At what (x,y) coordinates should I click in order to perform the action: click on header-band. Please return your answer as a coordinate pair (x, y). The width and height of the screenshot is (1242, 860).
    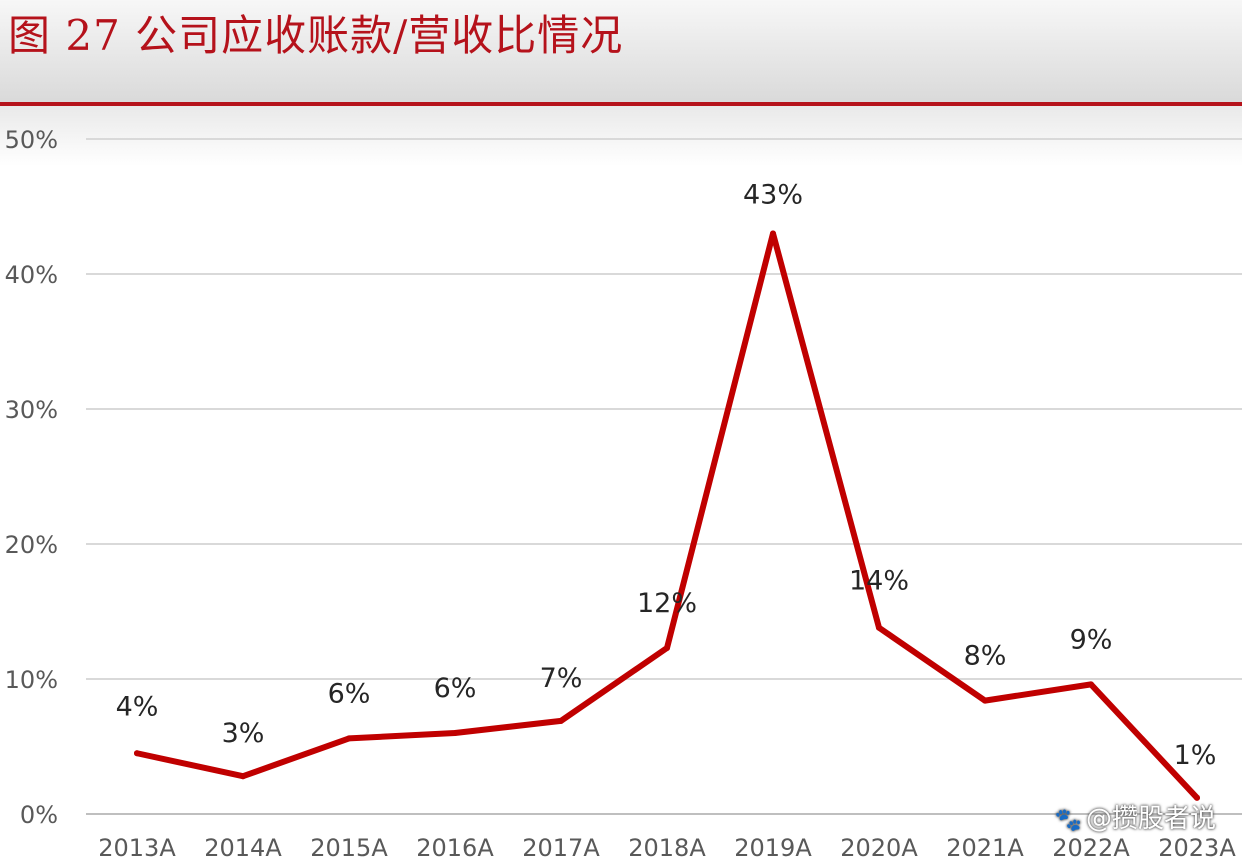
    Looking at the image, I should click on (621, 52).